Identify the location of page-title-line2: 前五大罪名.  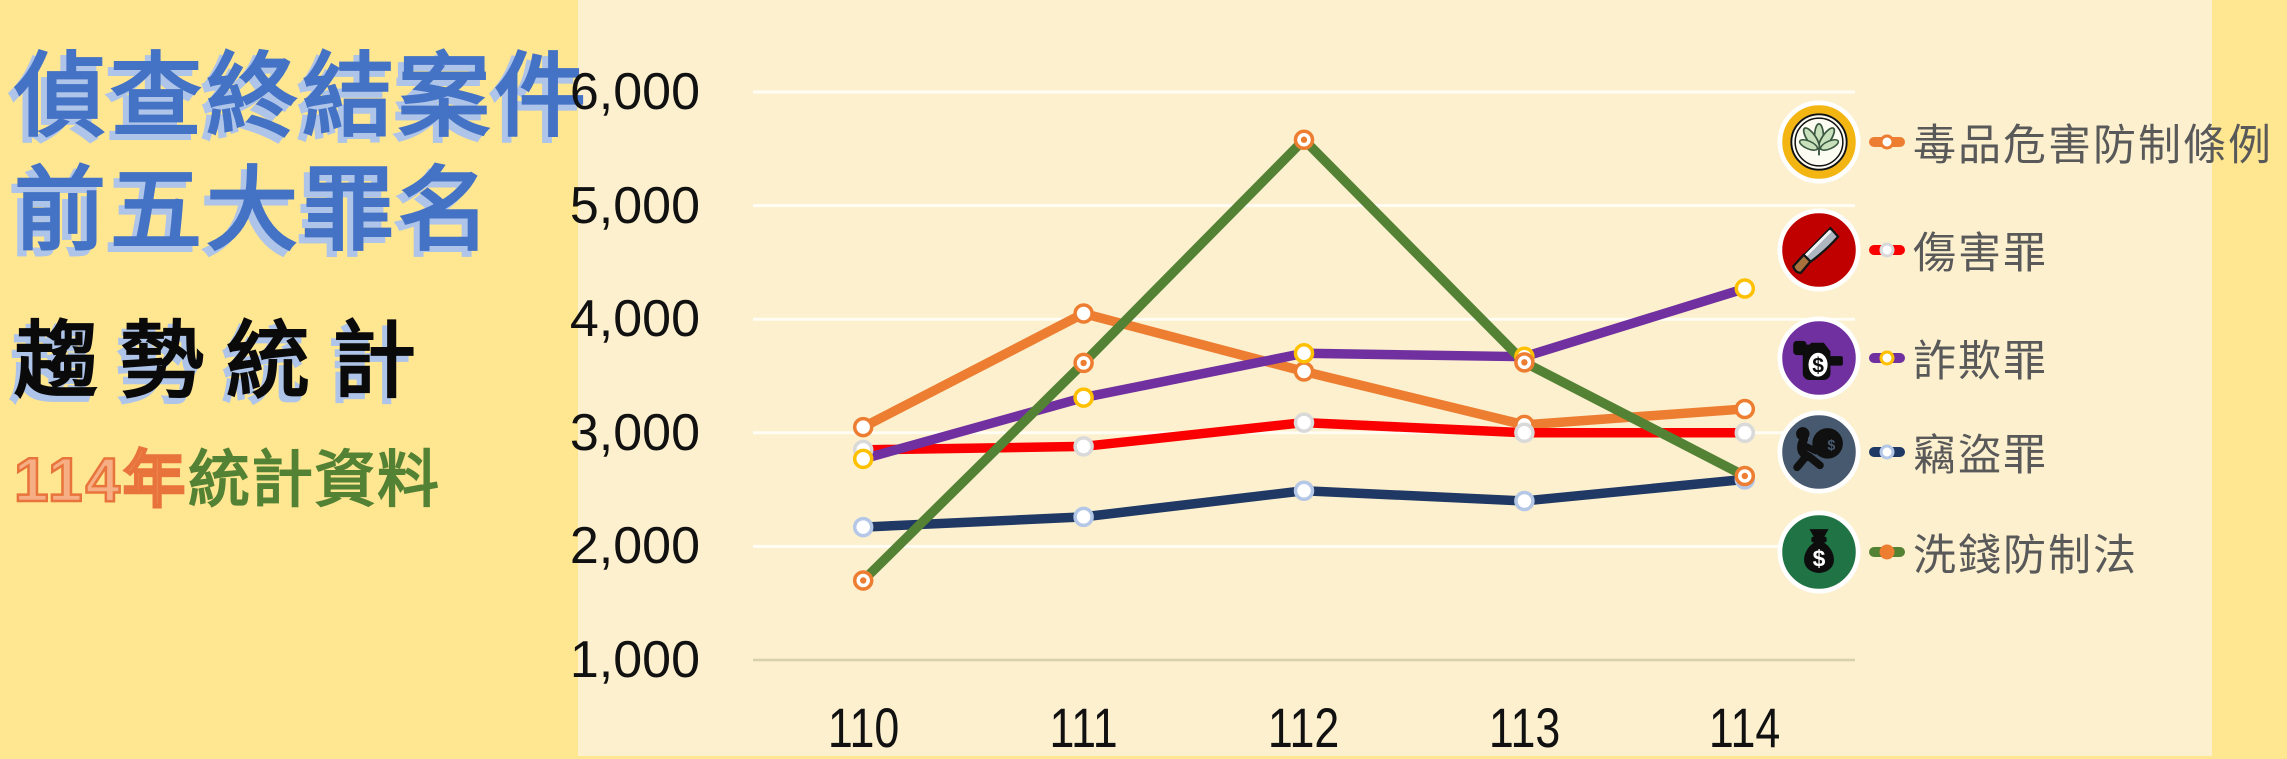
(254, 211).